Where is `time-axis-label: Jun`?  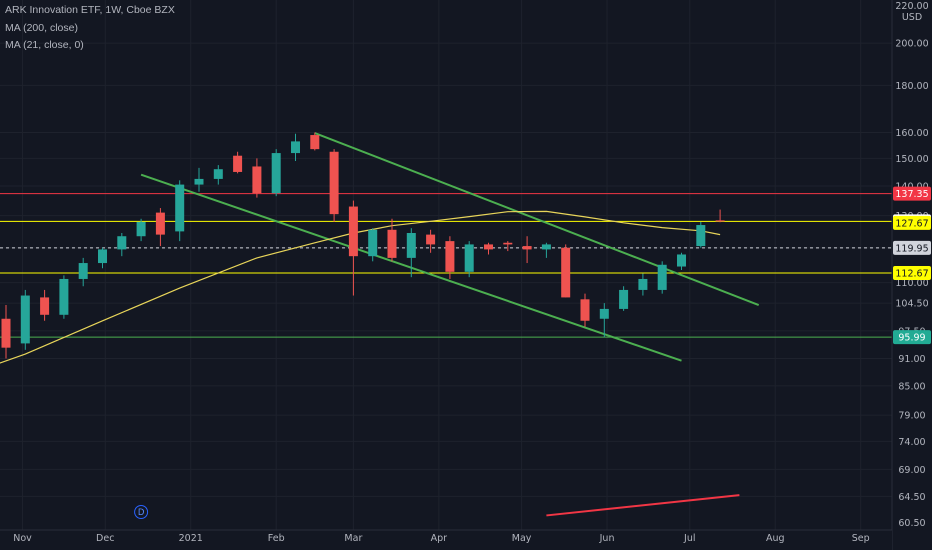
time-axis-label: Jun is located at coordinates (607, 538).